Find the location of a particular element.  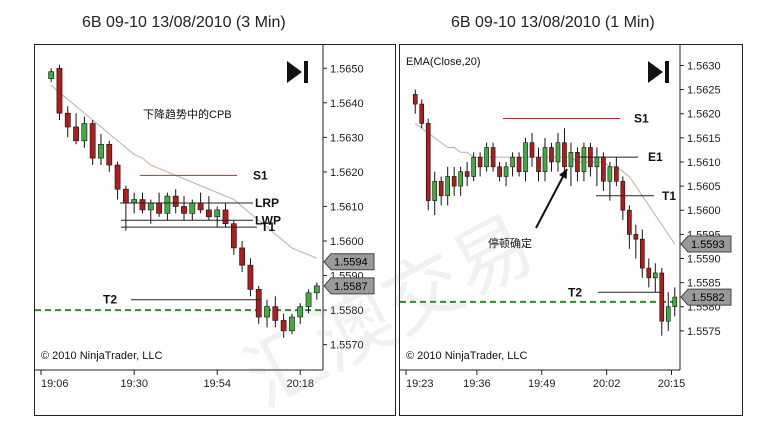

price-tag-label: 1.5594 is located at coordinates (351, 263).